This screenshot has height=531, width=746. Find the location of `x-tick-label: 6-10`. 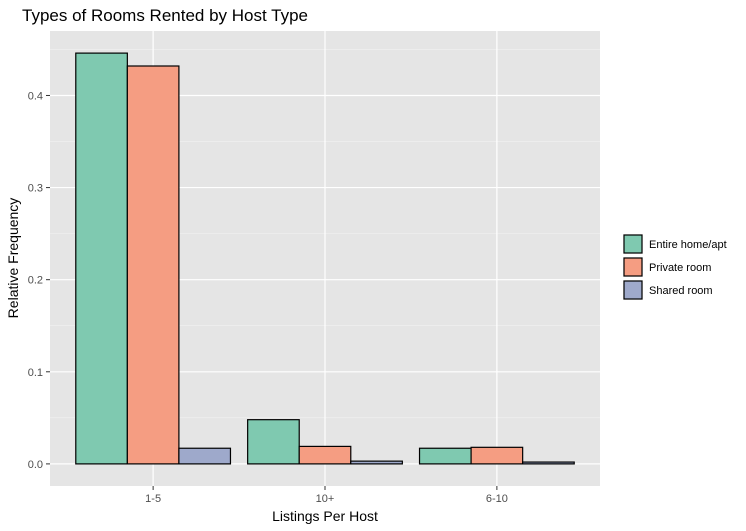

x-tick-label: 6-10 is located at coordinates (497, 499).